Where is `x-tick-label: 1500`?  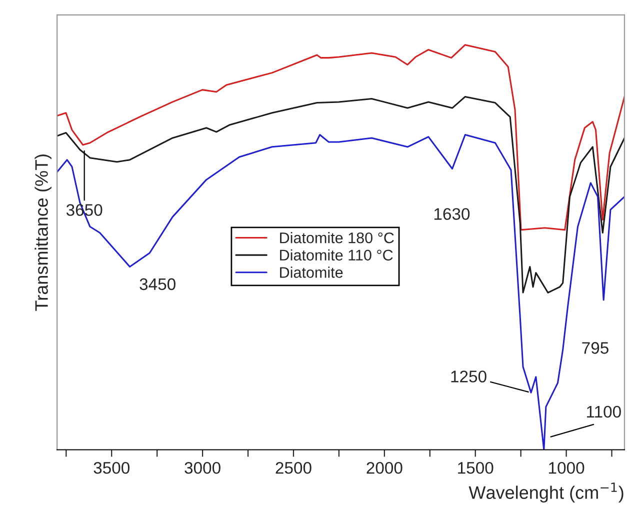 x-tick-label: 1500 is located at coordinates (476, 468).